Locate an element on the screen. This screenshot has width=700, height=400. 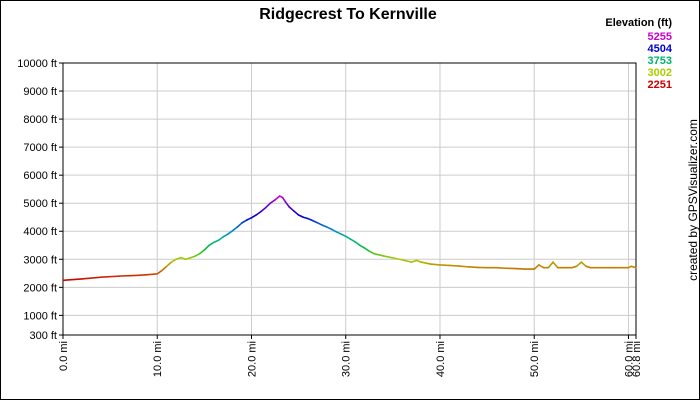
x-tick-label: 20.0 mi is located at coordinates (252, 359).